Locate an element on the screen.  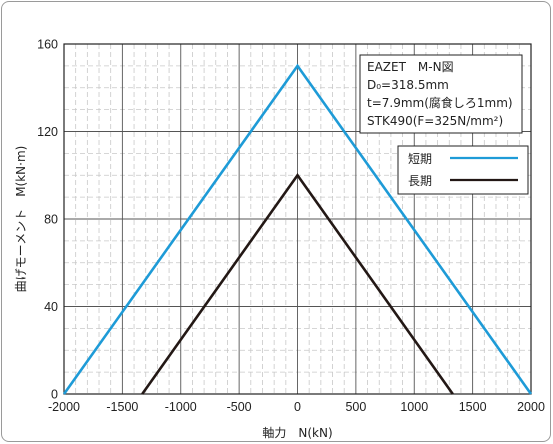
x-tick-label: -1500 is located at coordinates (122, 407).